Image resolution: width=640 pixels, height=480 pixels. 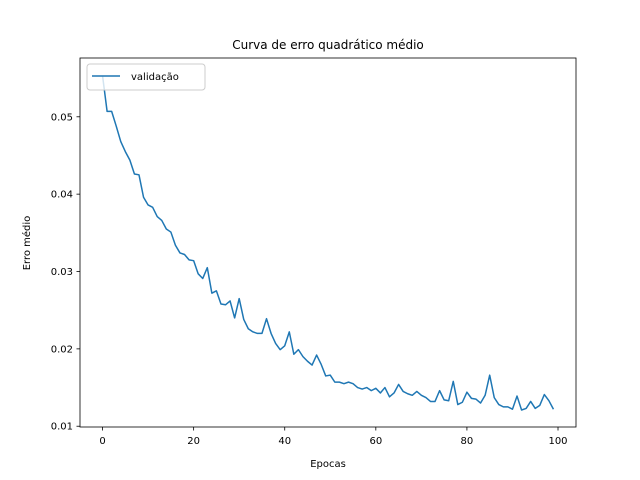 What do you see at coordinates (102, 441) in the screenshot?
I see `x-tick-label: 0` at bounding box center [102, 441].